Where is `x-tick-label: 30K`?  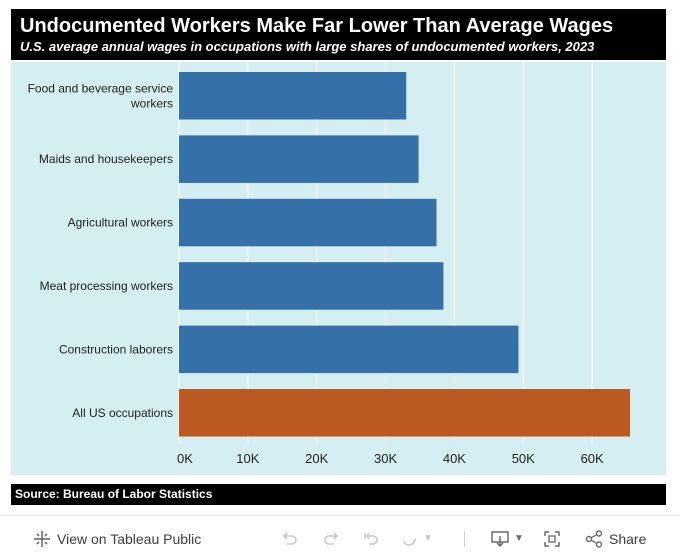 x-tick-label: 30K is located at coordinates (385, 458).